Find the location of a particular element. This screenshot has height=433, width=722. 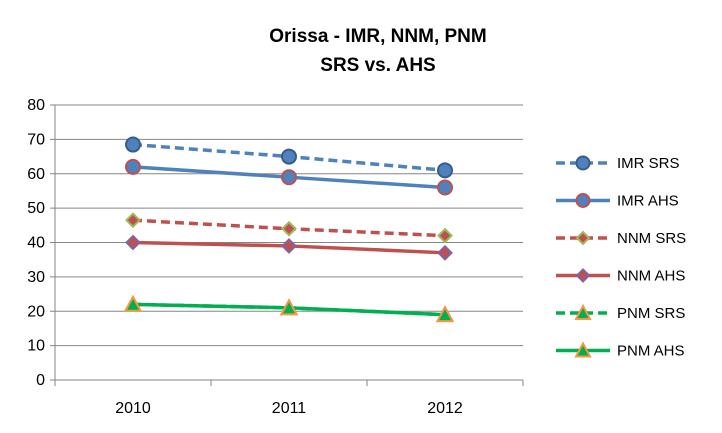

x-tick-label-2010: 2010 is located at coordinates (133, 408).